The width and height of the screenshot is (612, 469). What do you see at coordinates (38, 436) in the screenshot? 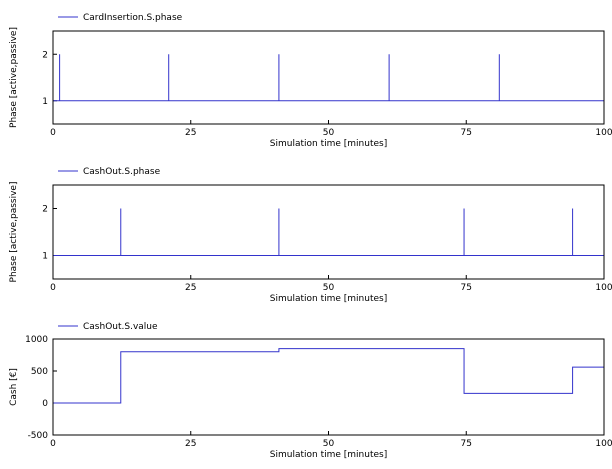
I see `y-tick-label: -500` at bounding box center [38, 436].